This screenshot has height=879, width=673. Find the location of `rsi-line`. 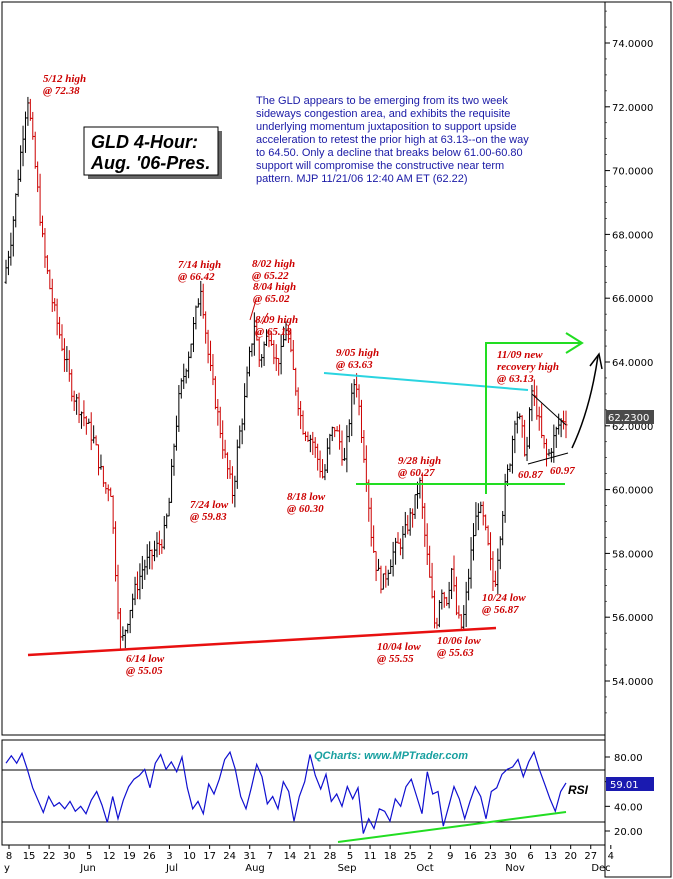

rsi-line is located at coordinates (286, 792).